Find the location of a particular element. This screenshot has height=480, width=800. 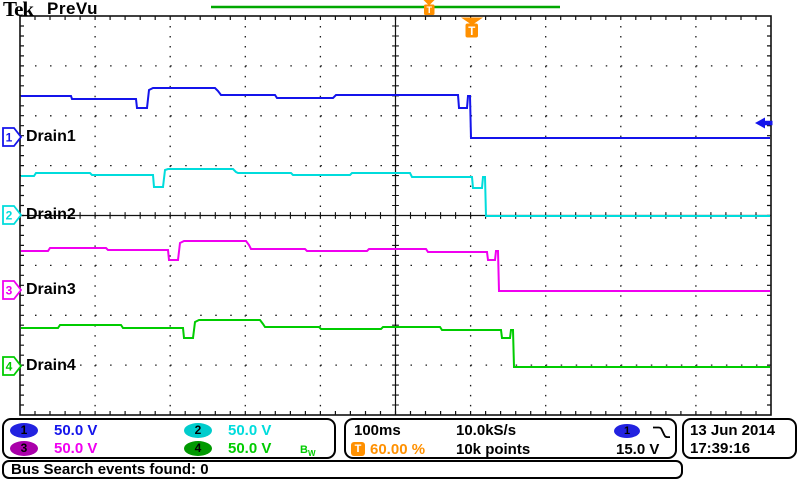

waveform-ch2 is located at coordinates (395, 192).